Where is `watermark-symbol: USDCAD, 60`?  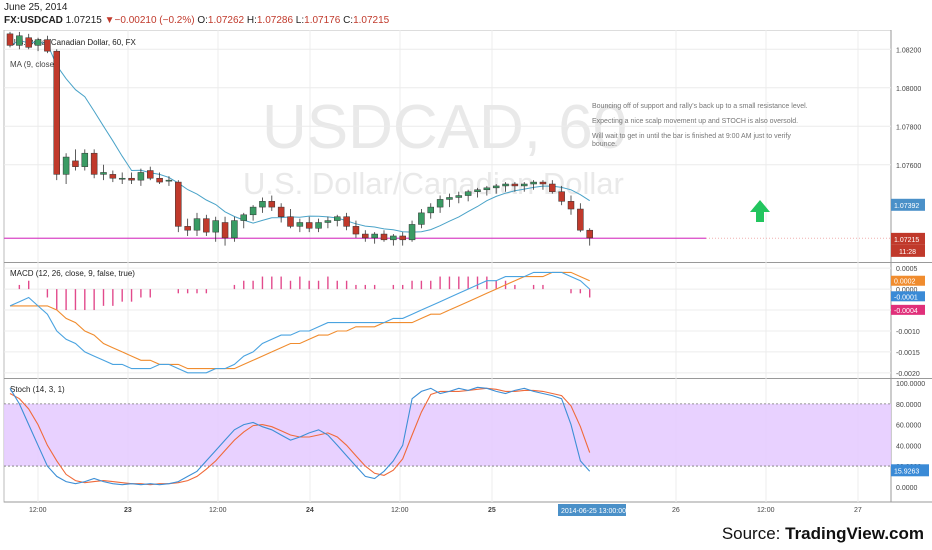 watermark-symbol: USDCAD, 60 is located at coordinates (444, 127).